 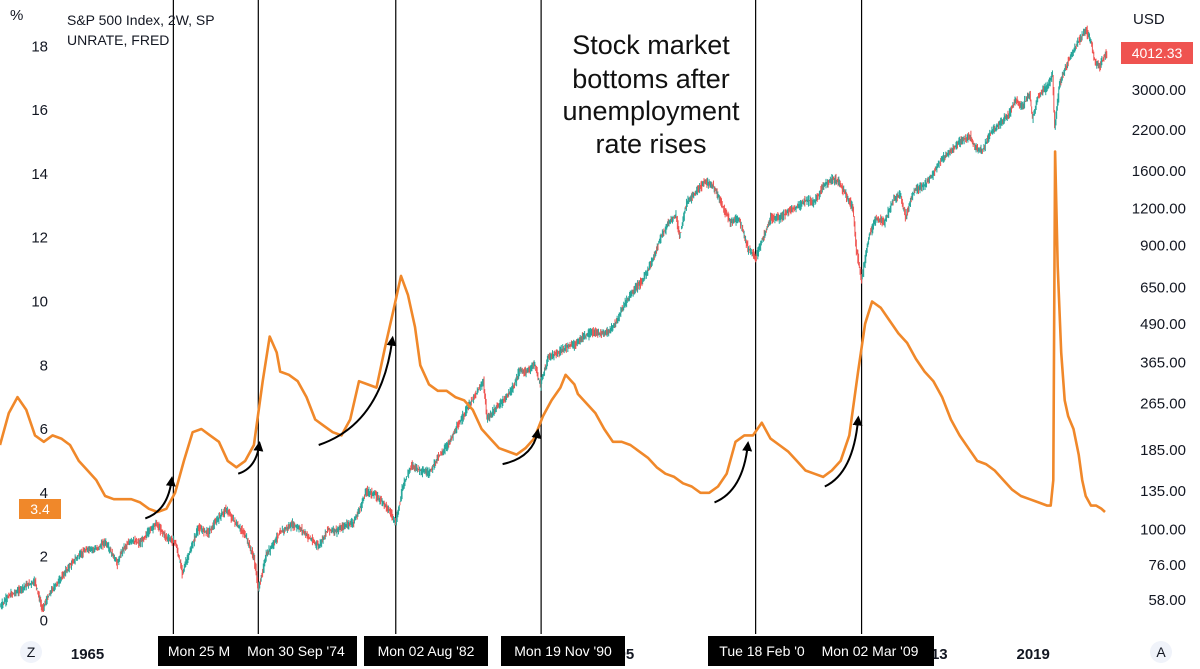 What do you see at coordinates (650, 144) in the screenshot?
I see `annotation-line-4: rate rises` at bounding box center [650, 144].